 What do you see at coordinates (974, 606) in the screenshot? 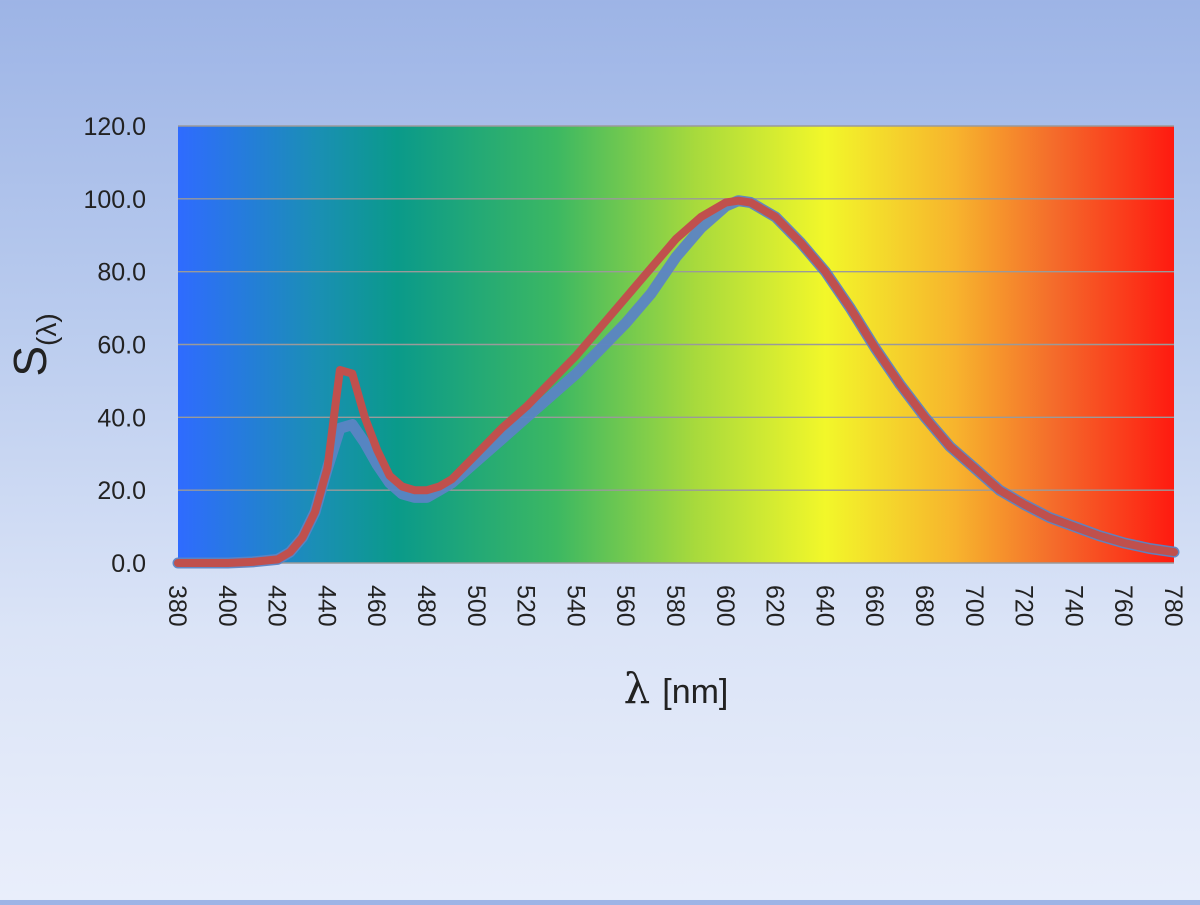
I see `x-tick-label: 700` at bounding box center [974, 606].